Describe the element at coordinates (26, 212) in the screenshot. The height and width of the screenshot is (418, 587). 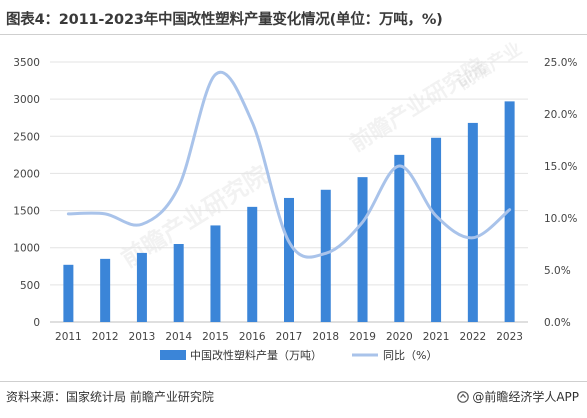
I see `left-axis-tick-label: 1500` at that location.